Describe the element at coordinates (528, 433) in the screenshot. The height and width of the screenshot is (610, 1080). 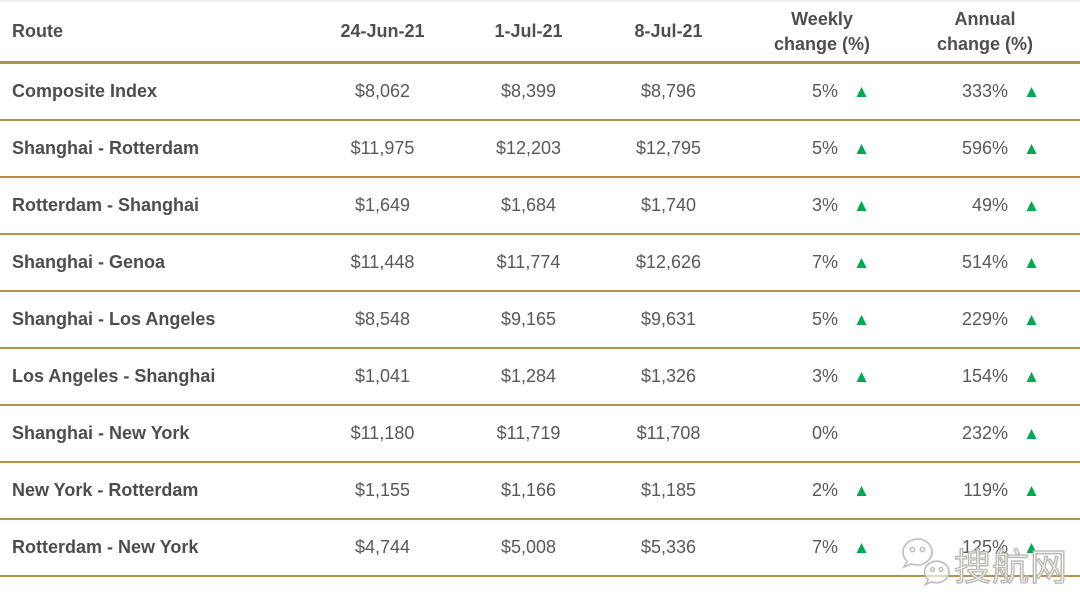
I see `rate-cell: $11,719` at that location.